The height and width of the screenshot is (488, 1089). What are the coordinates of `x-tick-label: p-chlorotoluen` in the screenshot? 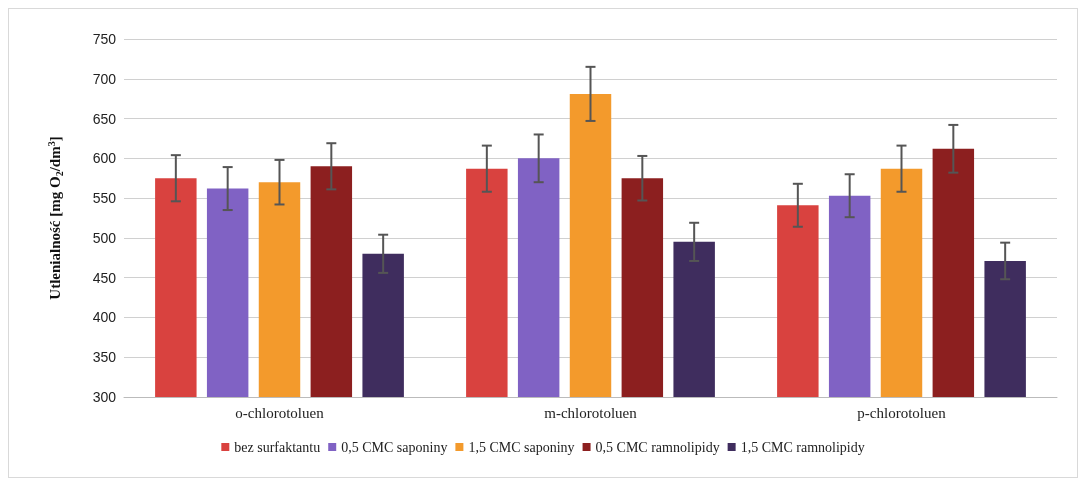 It's located at (902, 412).